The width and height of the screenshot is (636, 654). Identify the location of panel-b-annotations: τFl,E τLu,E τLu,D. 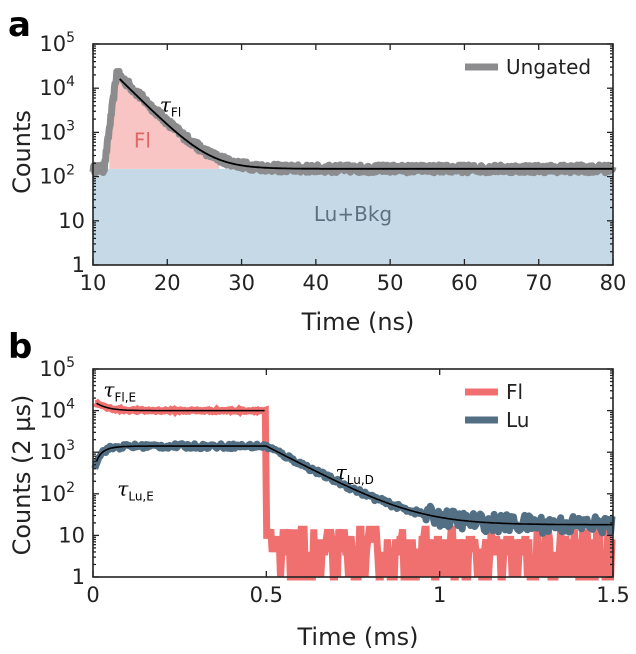
(238, 440).